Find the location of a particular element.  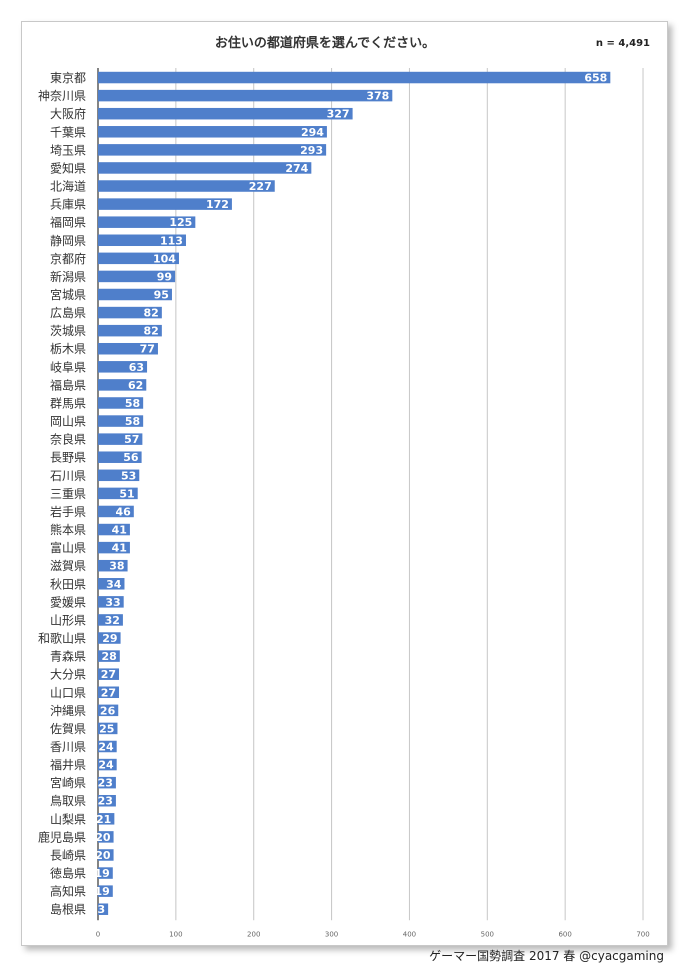

category-label: 熊本県 is located at coordinates (68, 529).